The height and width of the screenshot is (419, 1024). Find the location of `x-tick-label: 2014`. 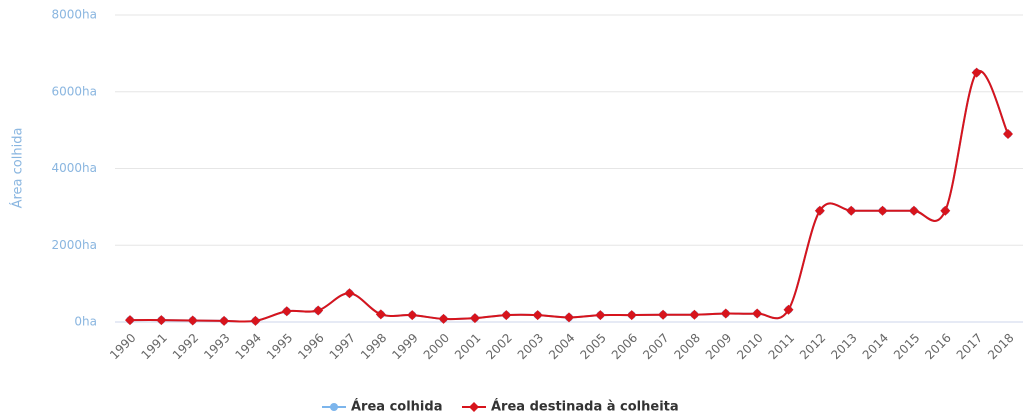

x-tick-label: 2014 is located at coordinates (875, 346).